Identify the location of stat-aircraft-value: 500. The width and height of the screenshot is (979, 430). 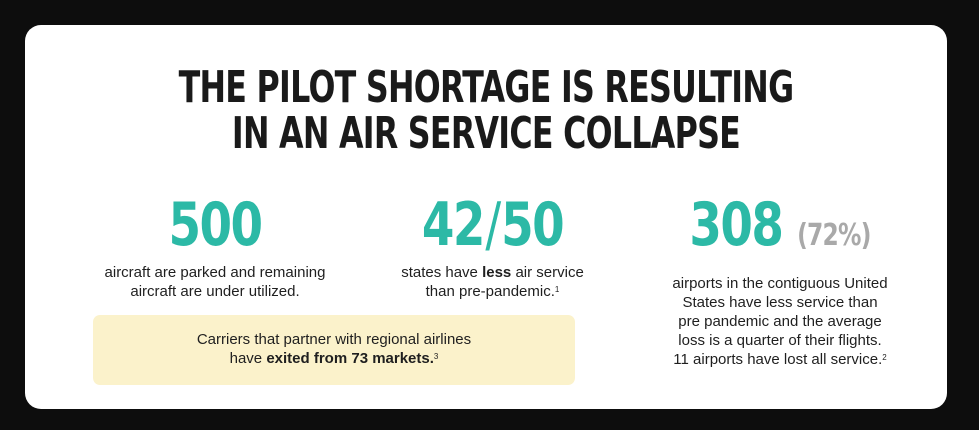
(215, 225).